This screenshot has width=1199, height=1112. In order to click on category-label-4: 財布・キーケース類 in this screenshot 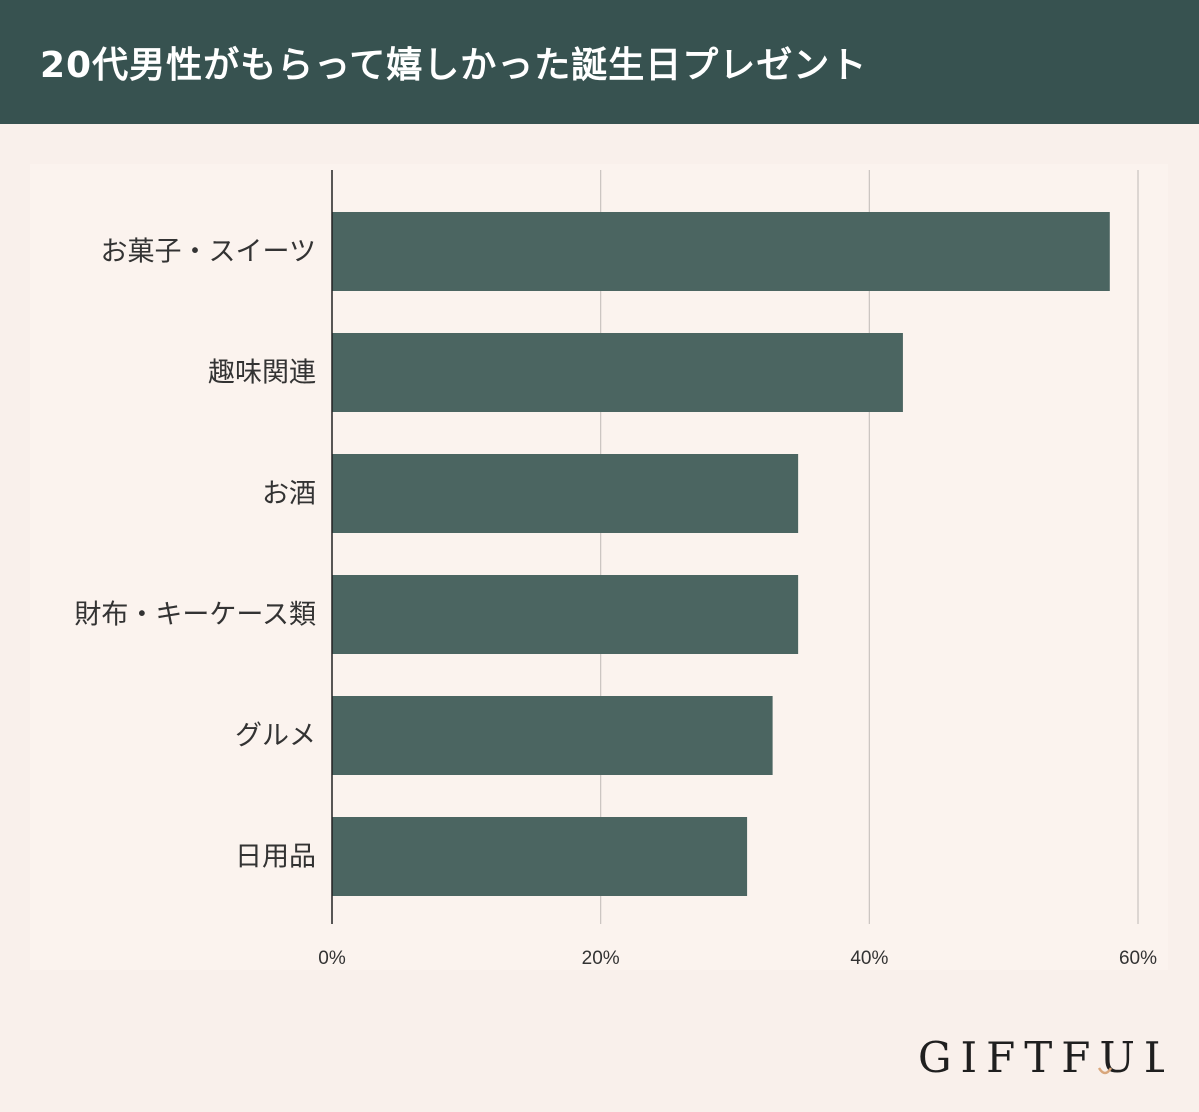, I will do `click(195, 615)`.